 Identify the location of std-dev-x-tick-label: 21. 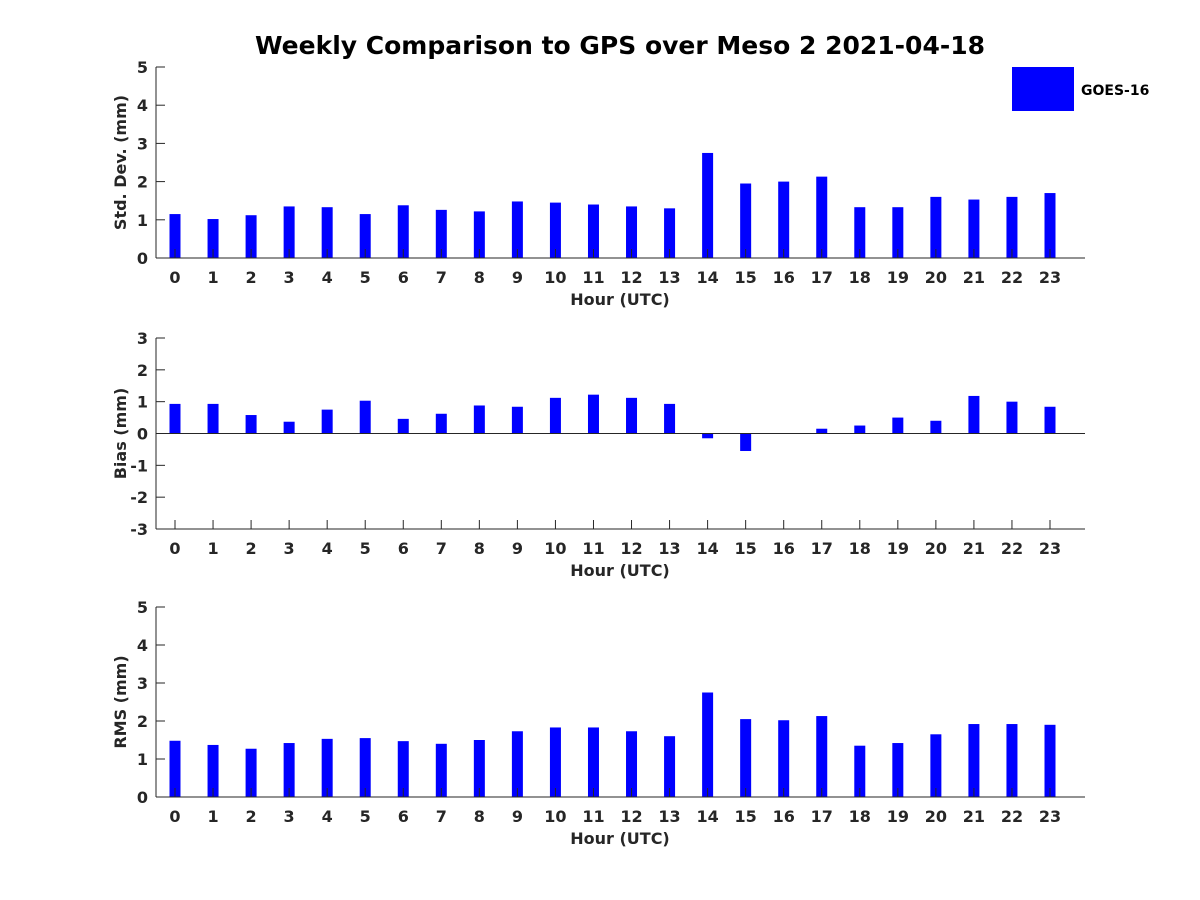
(974, 277).